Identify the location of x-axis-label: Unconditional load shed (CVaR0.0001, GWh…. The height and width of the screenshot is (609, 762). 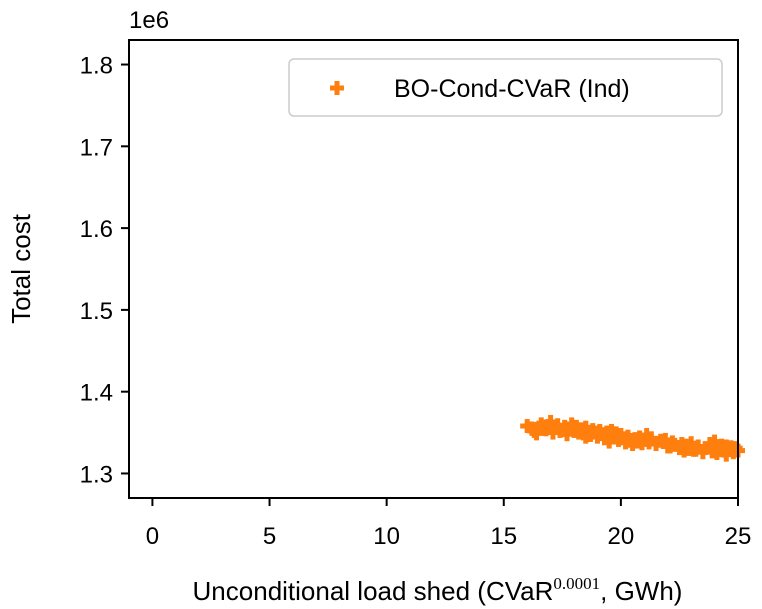
(438, 590).